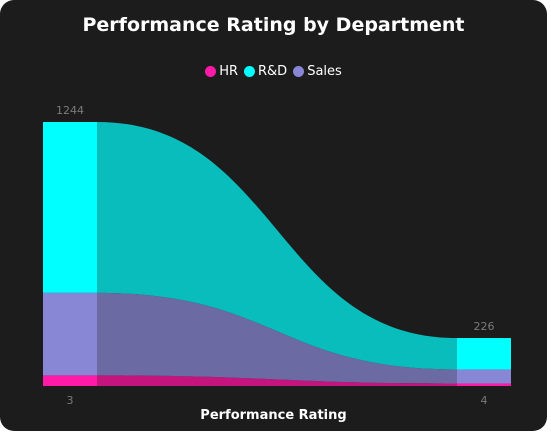 This screenshot has width=551, height=437. Describe the element at coordinates (324, 71) in the screenshot. I see `legend-label-sales: Sales` at that location.